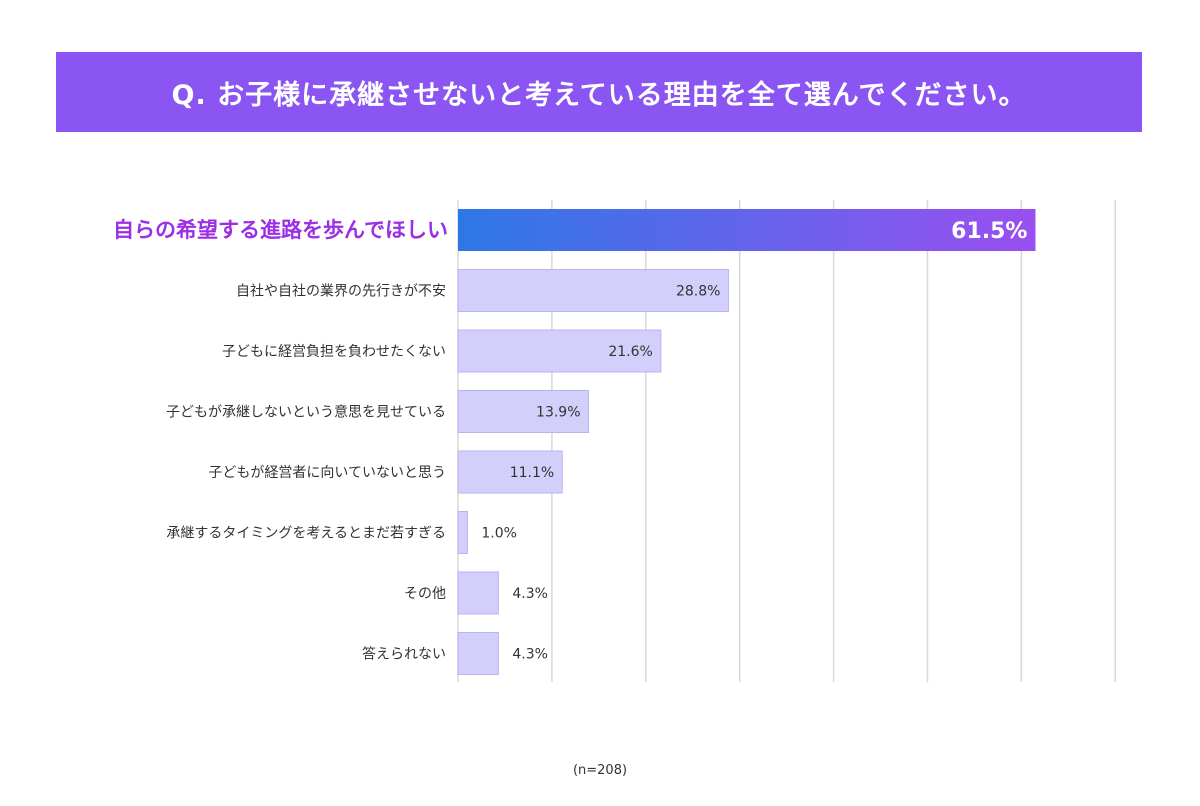 This screenshot has height=806, width=1200. I want to click on chart-title: Q. お子様に承継させないと考えている理由を全て選んでください。, so click(599, 95).